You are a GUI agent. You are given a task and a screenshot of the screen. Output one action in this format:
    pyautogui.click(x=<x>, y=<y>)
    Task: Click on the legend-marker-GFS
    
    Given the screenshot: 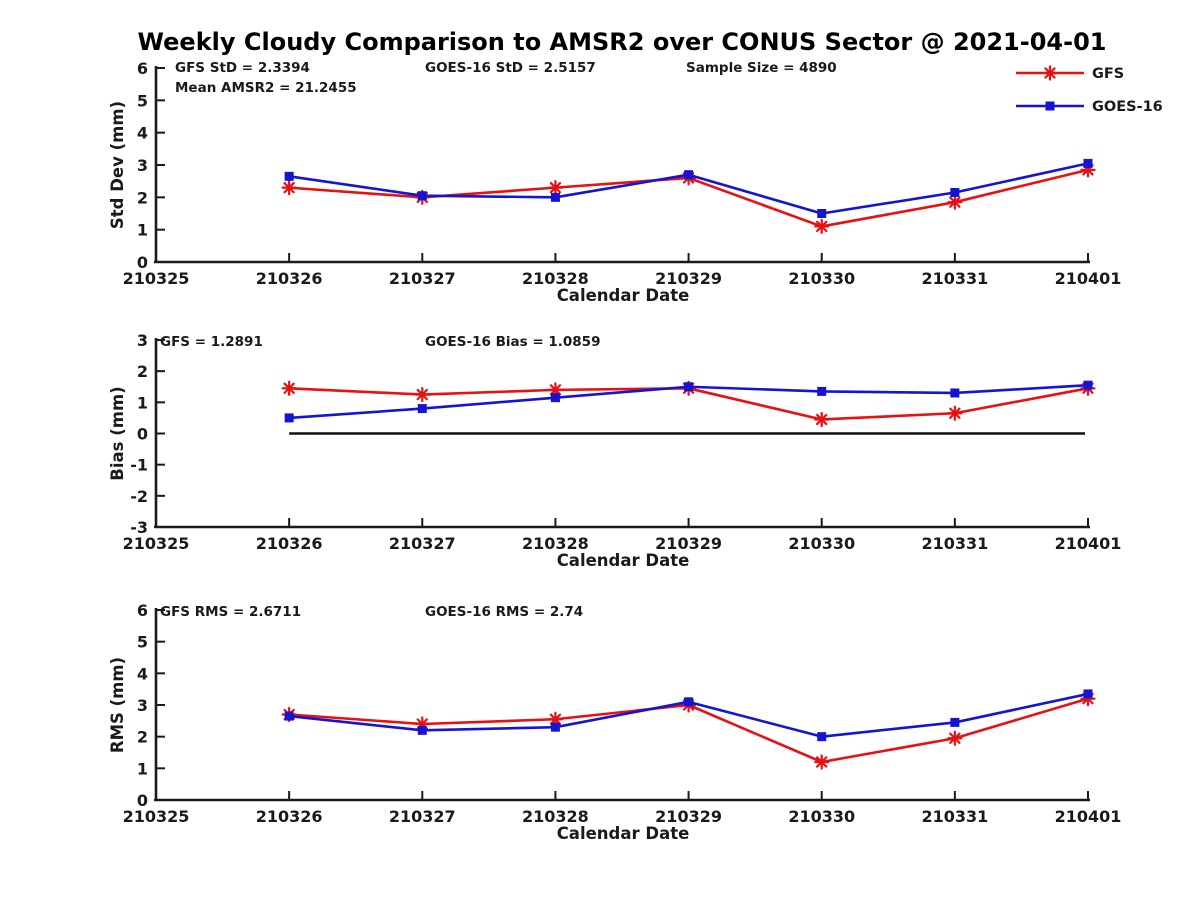 What is the action you would take?
    pyautogui.click(x=1050, y=73)
    